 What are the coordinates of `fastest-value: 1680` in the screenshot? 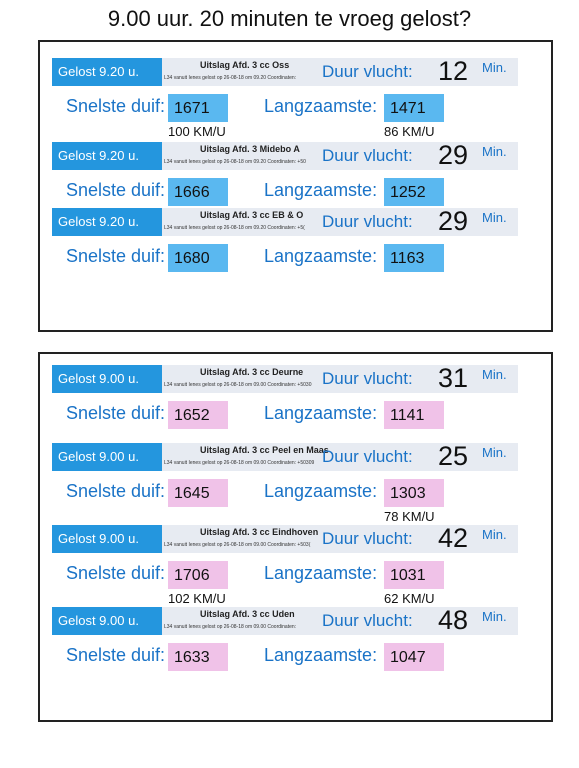 It's located at (198, 258).